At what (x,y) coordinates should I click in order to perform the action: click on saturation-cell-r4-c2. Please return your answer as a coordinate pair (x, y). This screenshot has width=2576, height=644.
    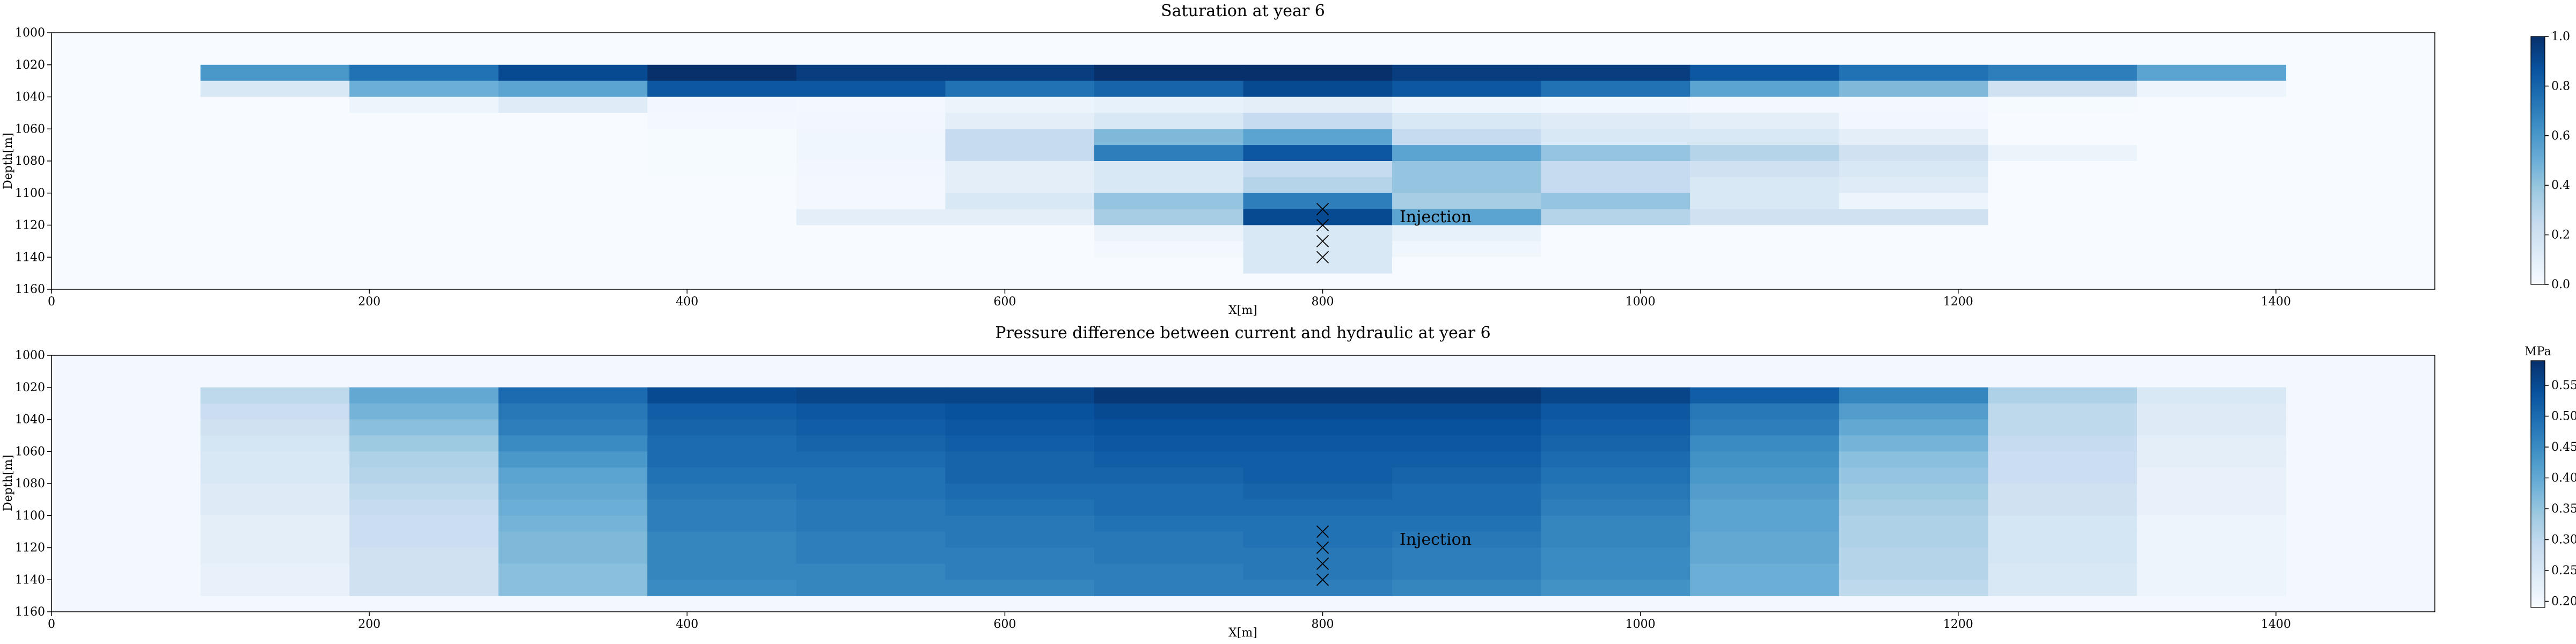
    Looking at the image, I should click on (573, 137).